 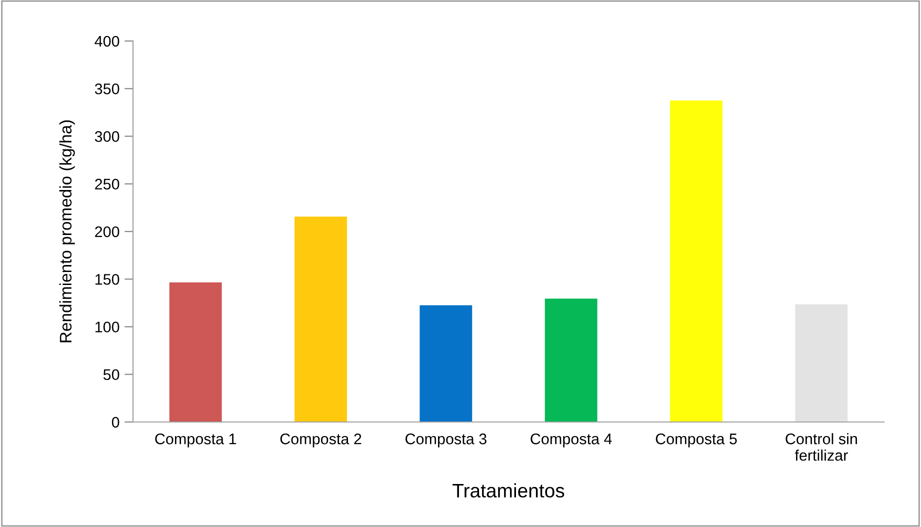 What do you see at coordinates (107, 184) in the screenshot?
I see `y-tick-label: 250` at bounding box center [107, 184].